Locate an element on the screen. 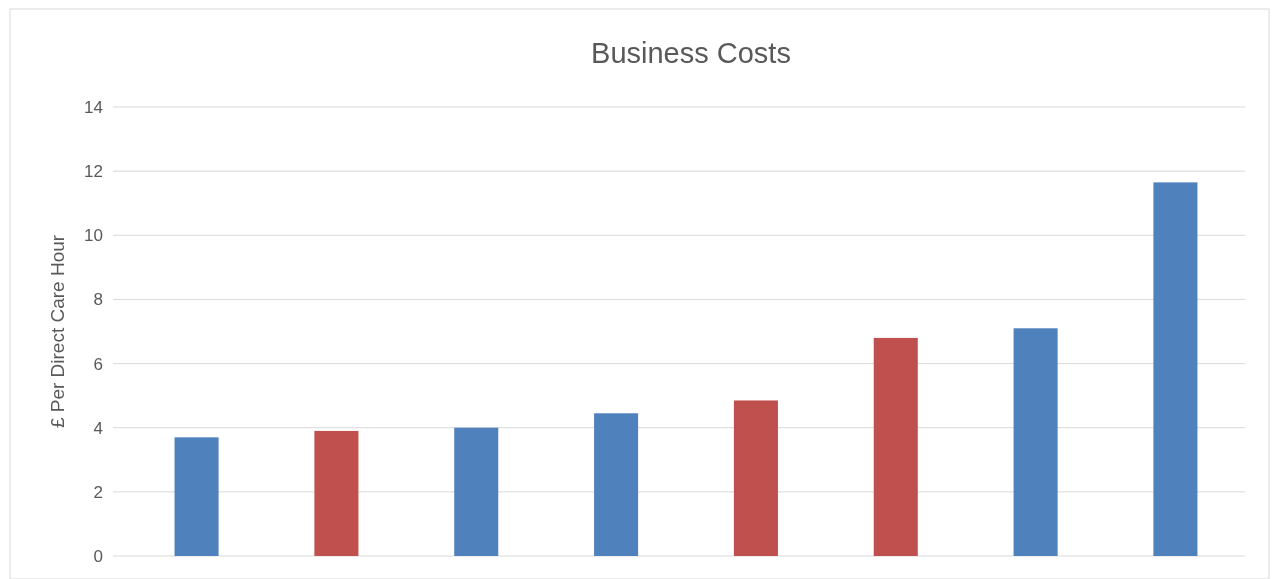 This screenshot has height=579, width=1279. y-tick-label: 14 is located at coordinates (93, 107).